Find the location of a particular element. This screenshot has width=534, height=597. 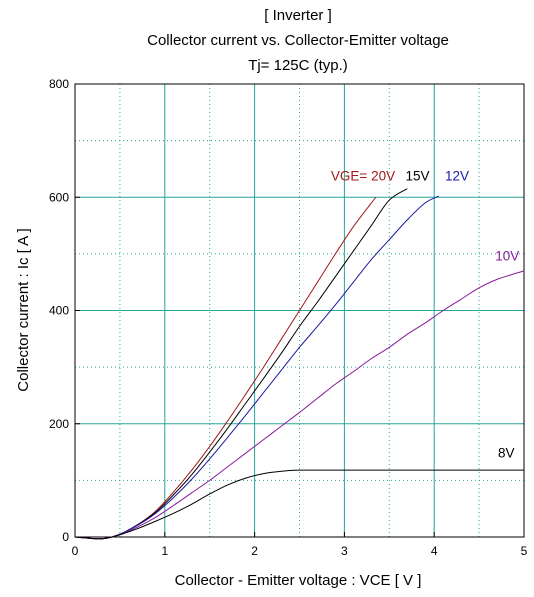

x-tick-label: 4 is located at coordinates (434, 551).